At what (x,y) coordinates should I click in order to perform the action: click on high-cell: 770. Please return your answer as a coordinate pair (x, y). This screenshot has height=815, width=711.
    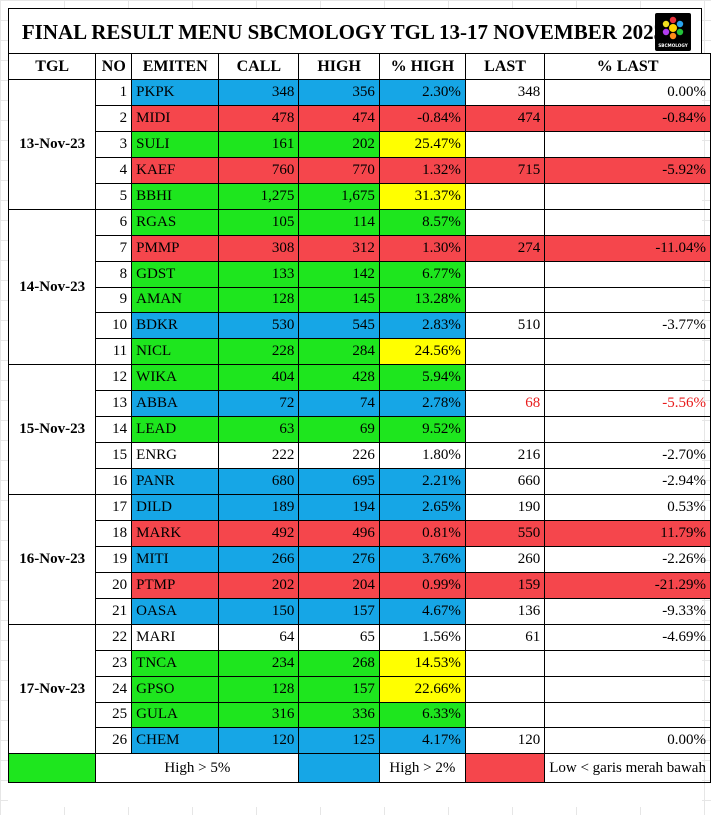
    Looking at the image, I should click on (339, 170).